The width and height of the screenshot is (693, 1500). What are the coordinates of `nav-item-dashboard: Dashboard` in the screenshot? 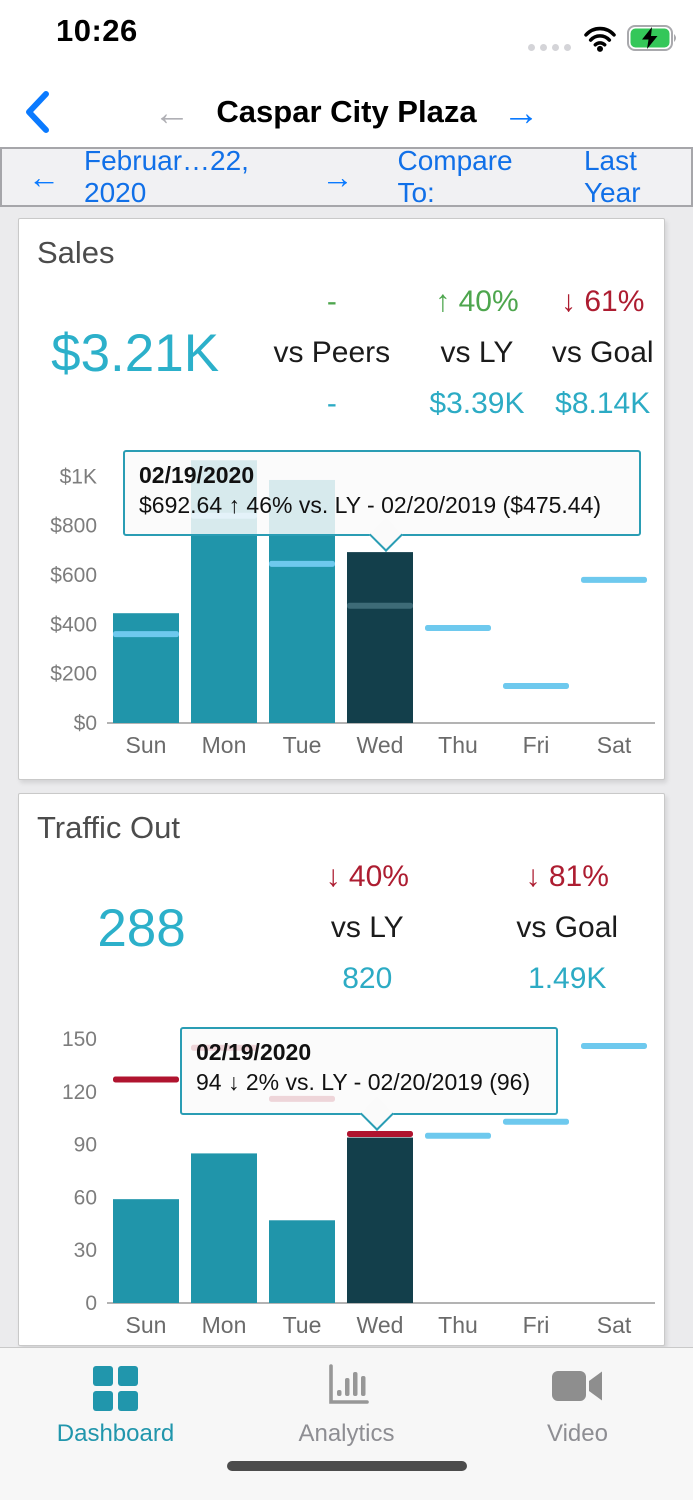 It's located at (115, 1404).